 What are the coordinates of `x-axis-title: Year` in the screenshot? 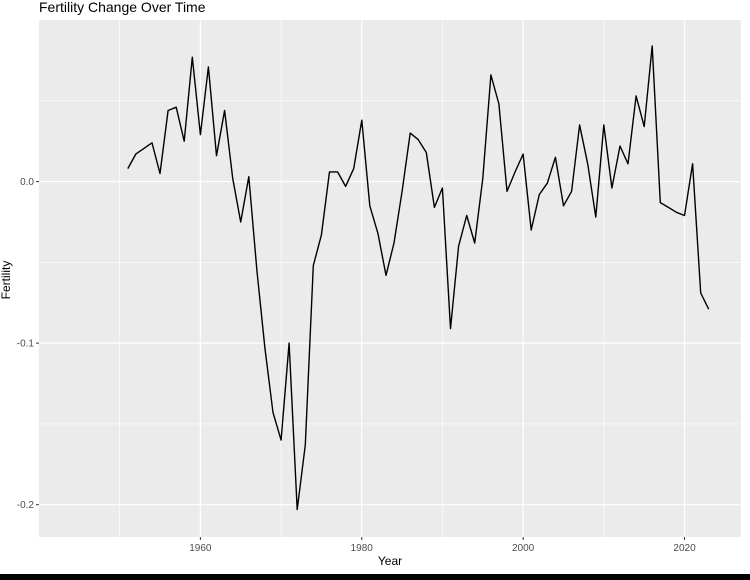 It's located at (390, 561).